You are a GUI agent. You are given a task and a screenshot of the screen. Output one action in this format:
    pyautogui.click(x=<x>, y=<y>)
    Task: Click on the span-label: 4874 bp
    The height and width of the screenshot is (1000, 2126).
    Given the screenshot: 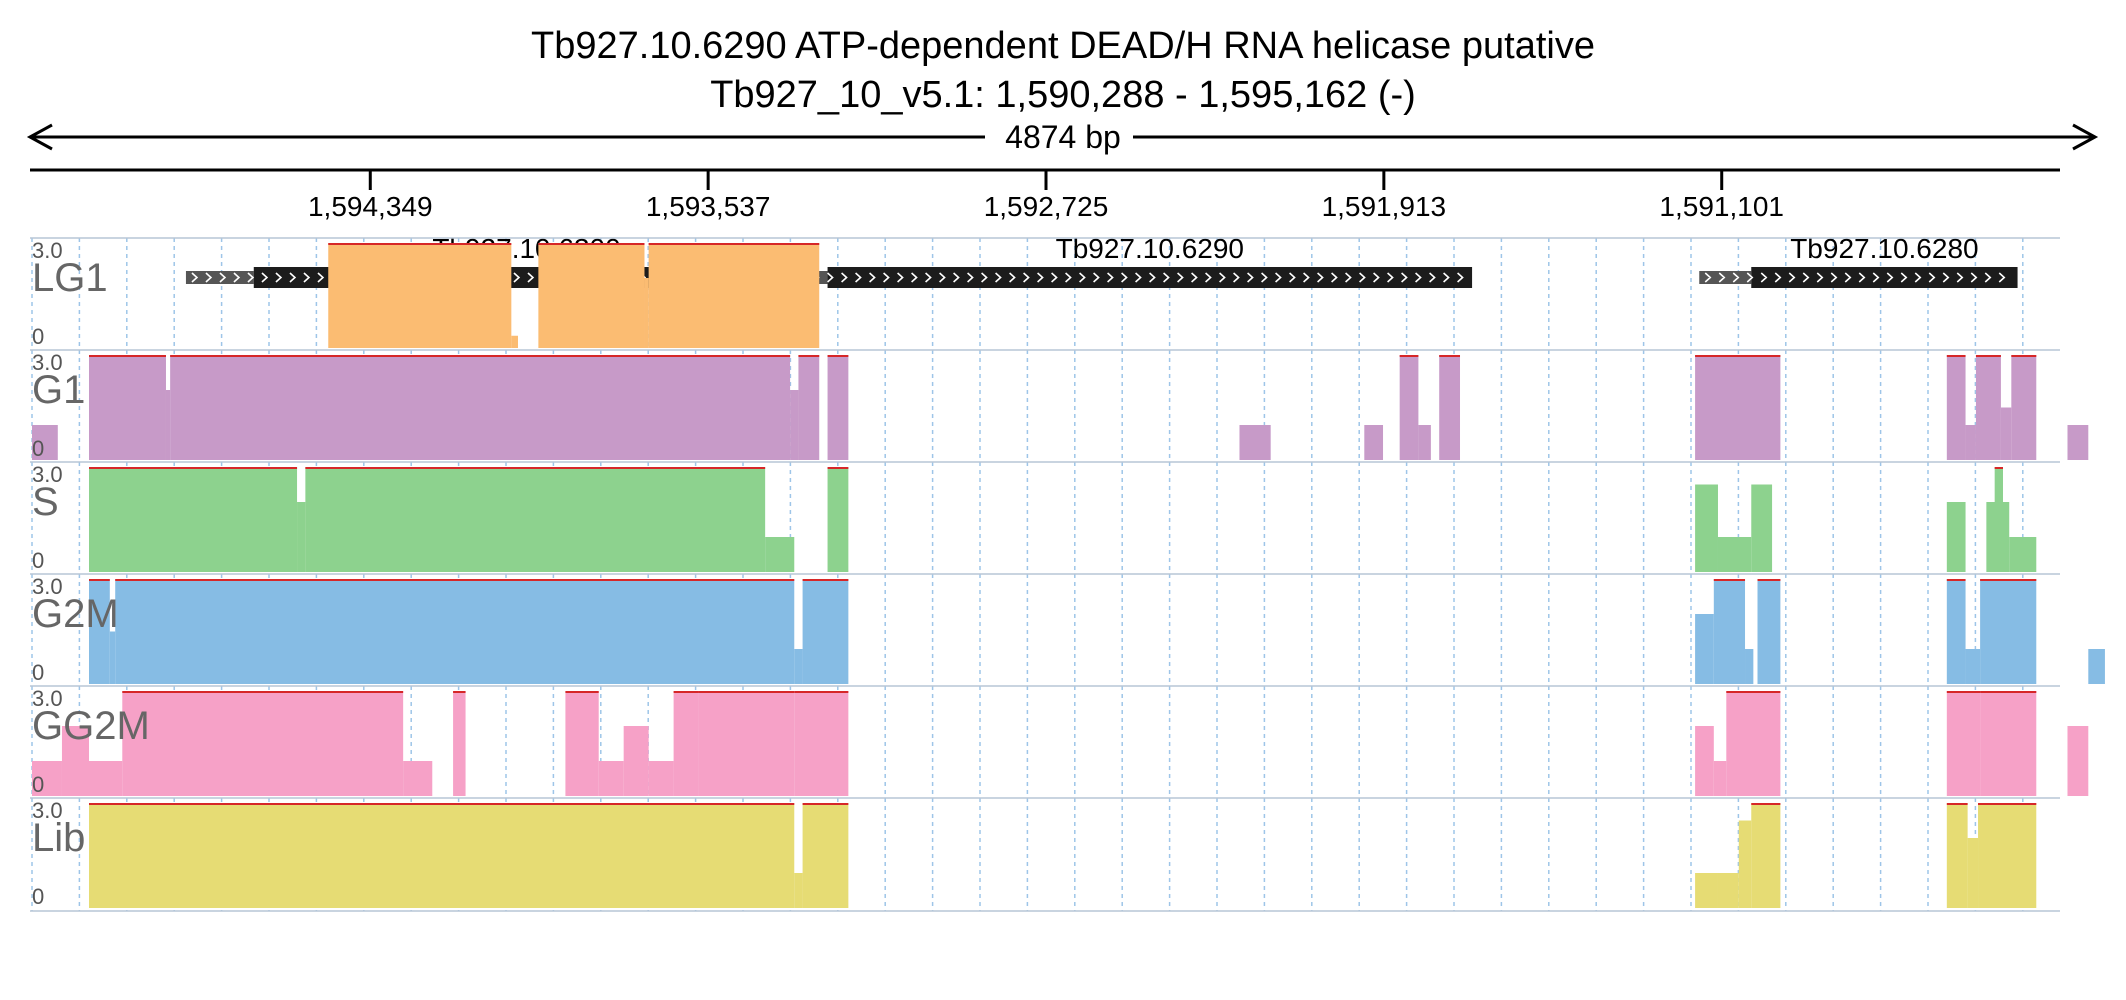 What is the action you would take?
    pyautogui.click(x=1063, y=137)
    